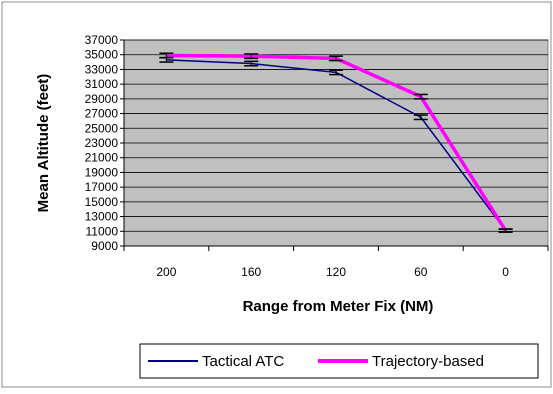 This screenshot has width=553, height=394. I want to click on y-tick-label: 33000, so click(102, 69).